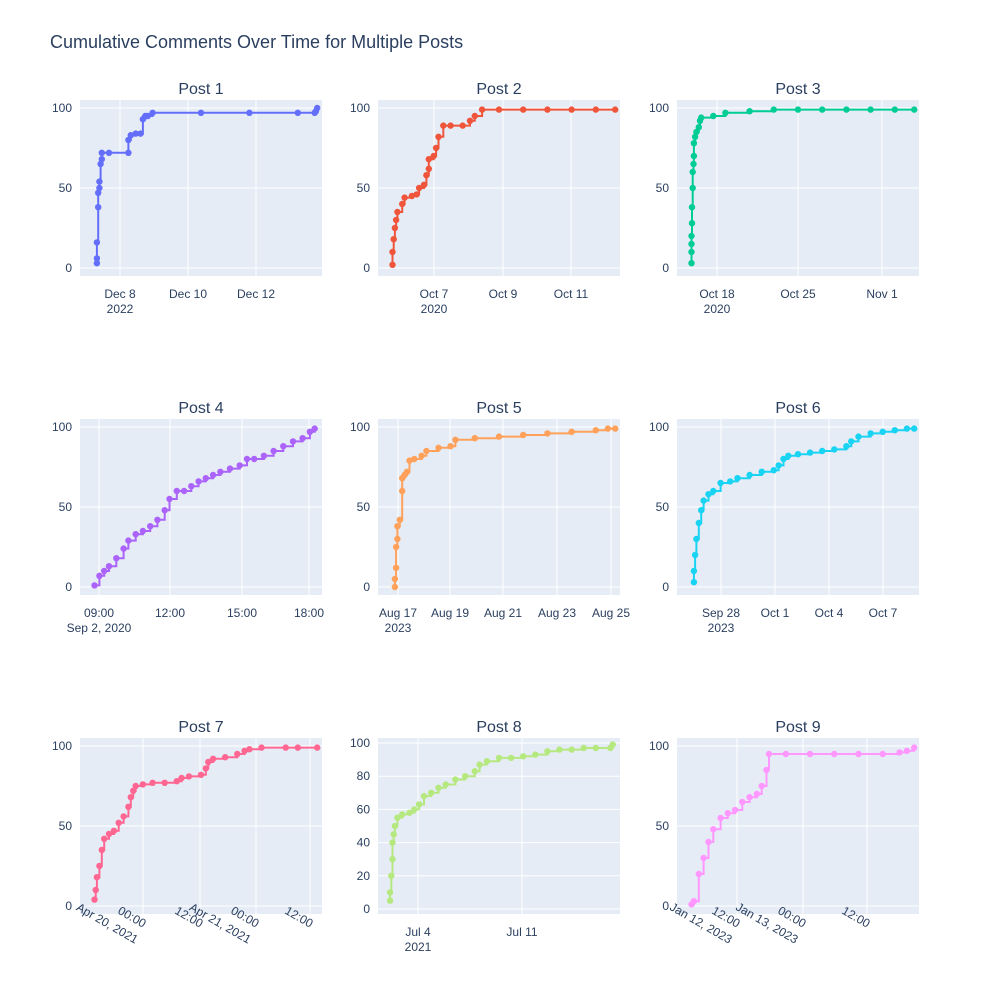  I want to click on x-tick-label: Oct 7, so click(434, 294).